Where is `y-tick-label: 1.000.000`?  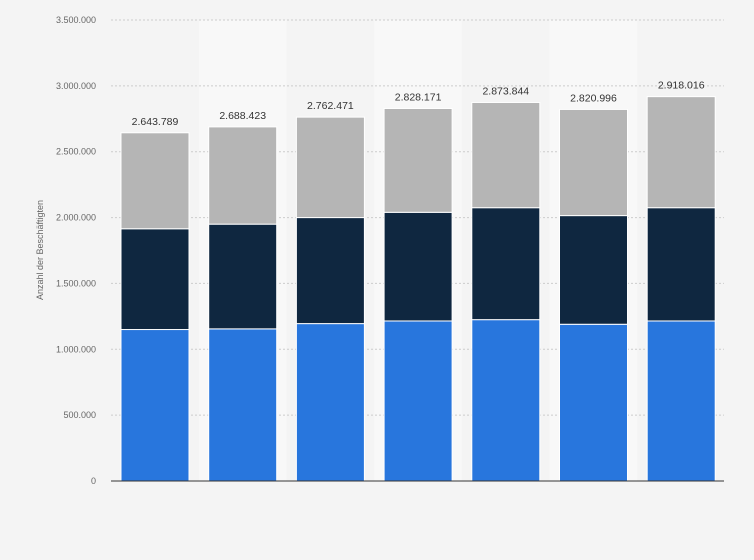
y-tick-label: 1.000.000 is located at coordinates (76, 349).